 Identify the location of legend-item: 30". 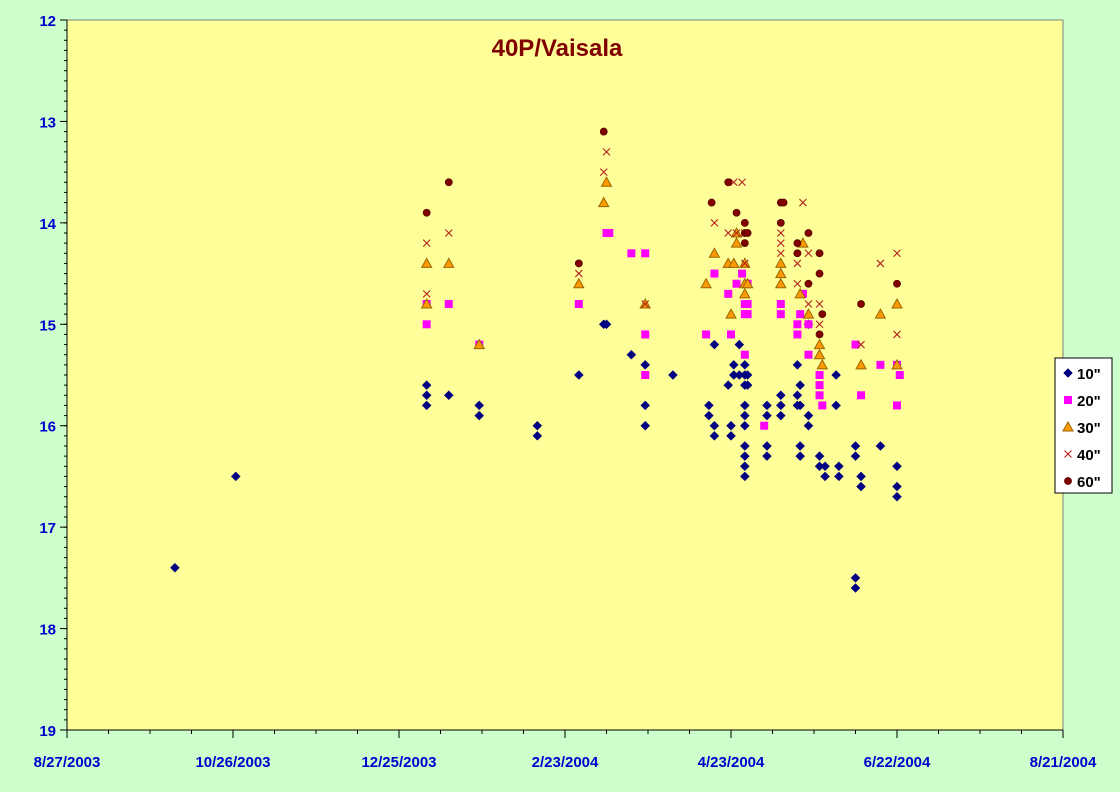
(1081, 428).